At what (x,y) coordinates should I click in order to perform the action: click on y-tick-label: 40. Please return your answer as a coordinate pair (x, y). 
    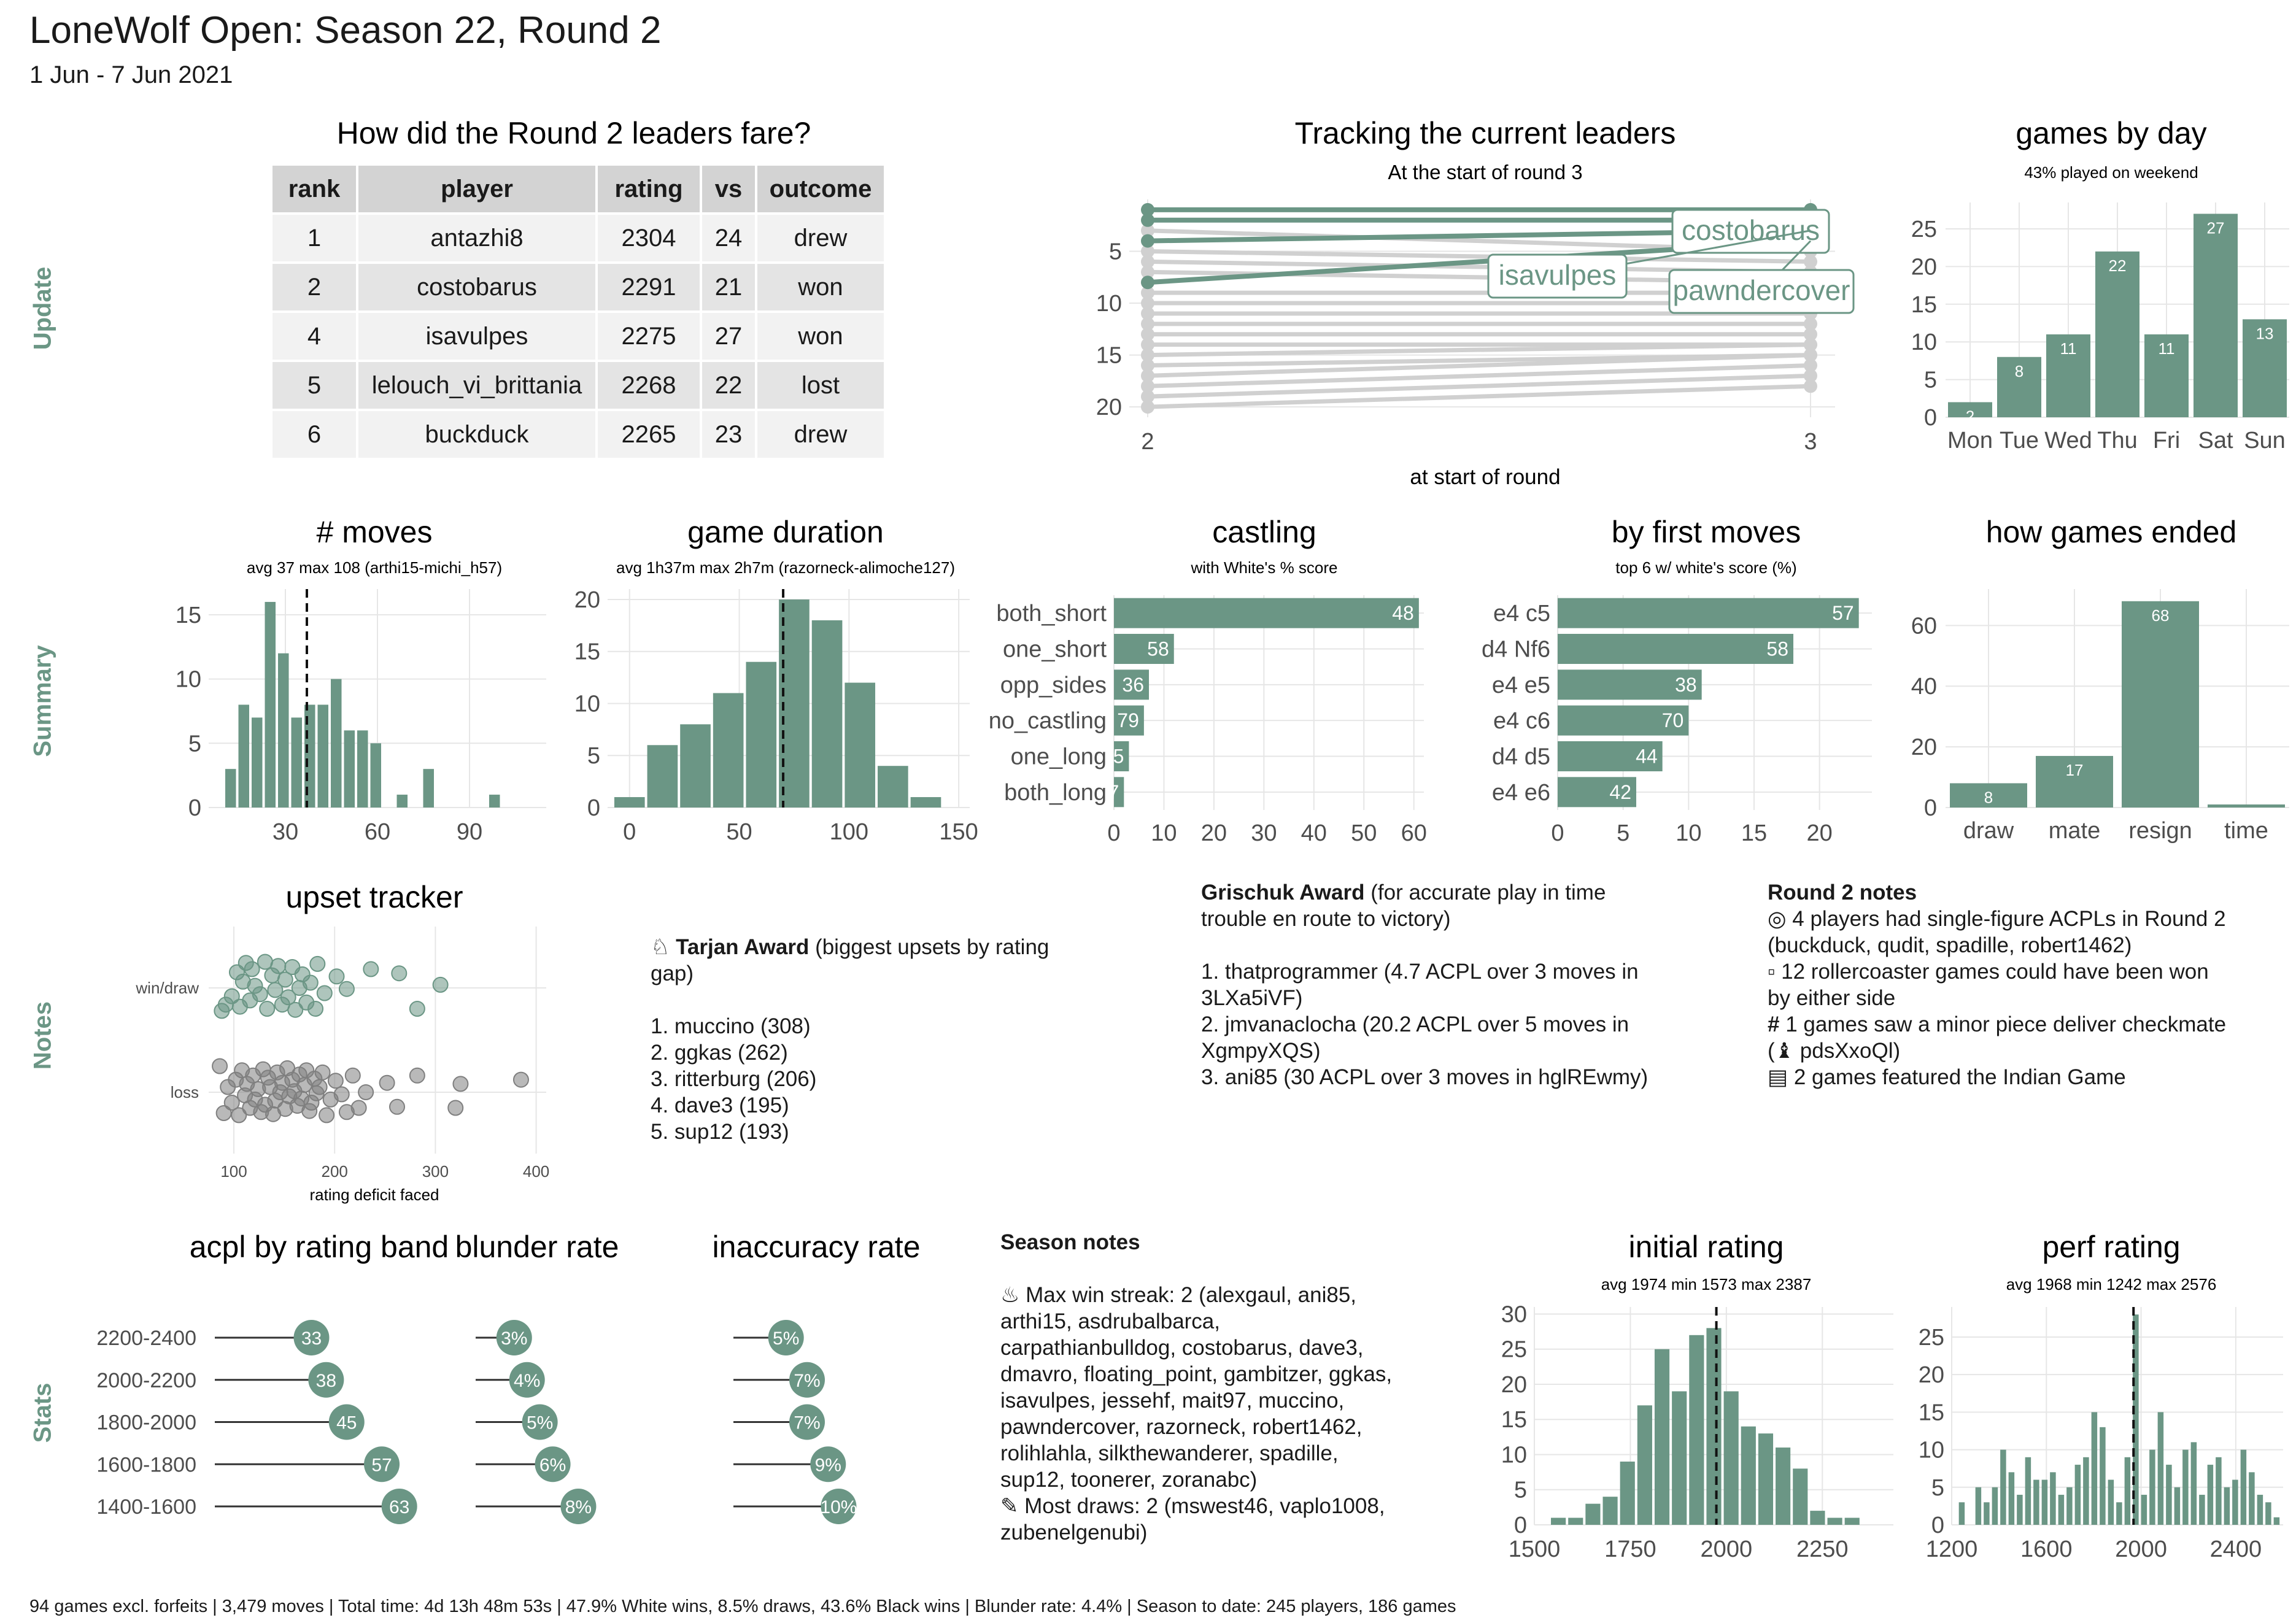
    Looking at the image, I should click on (1924, 687).